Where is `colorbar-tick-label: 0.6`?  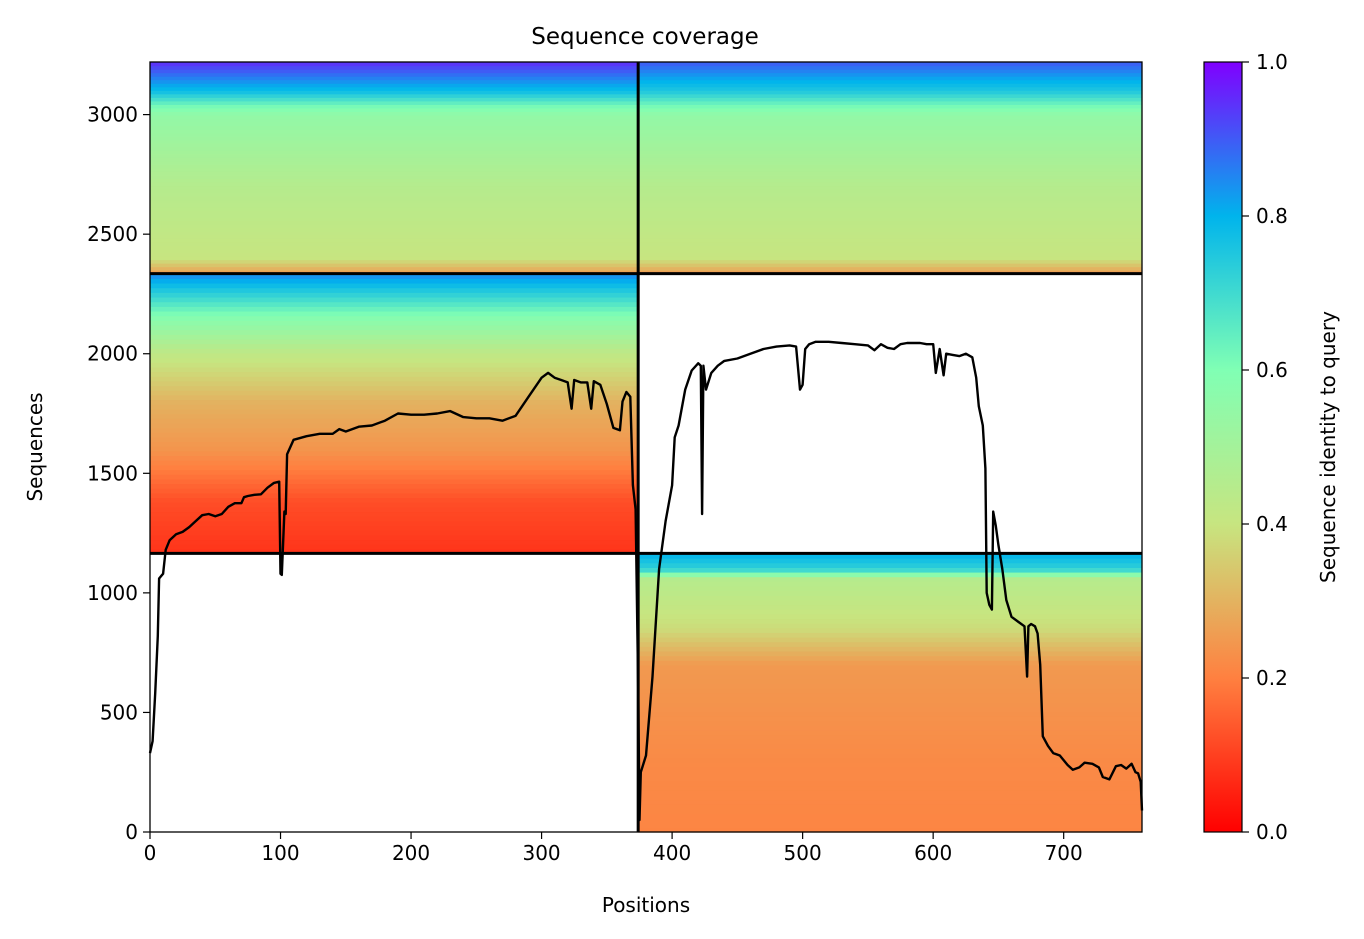 colorbar-tick-label: 0.6 is located at coordinates (1272, 370).